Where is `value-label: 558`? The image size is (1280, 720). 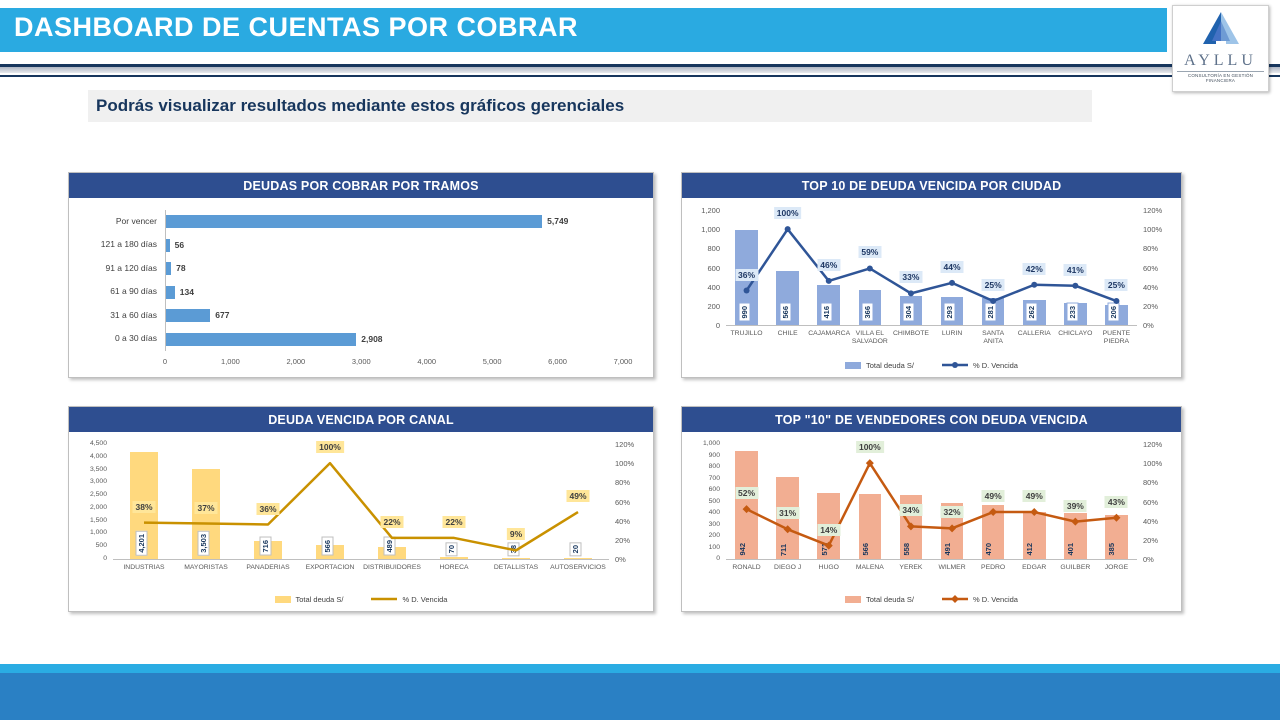
value-label: 558 is located at coordinates (906, 549).